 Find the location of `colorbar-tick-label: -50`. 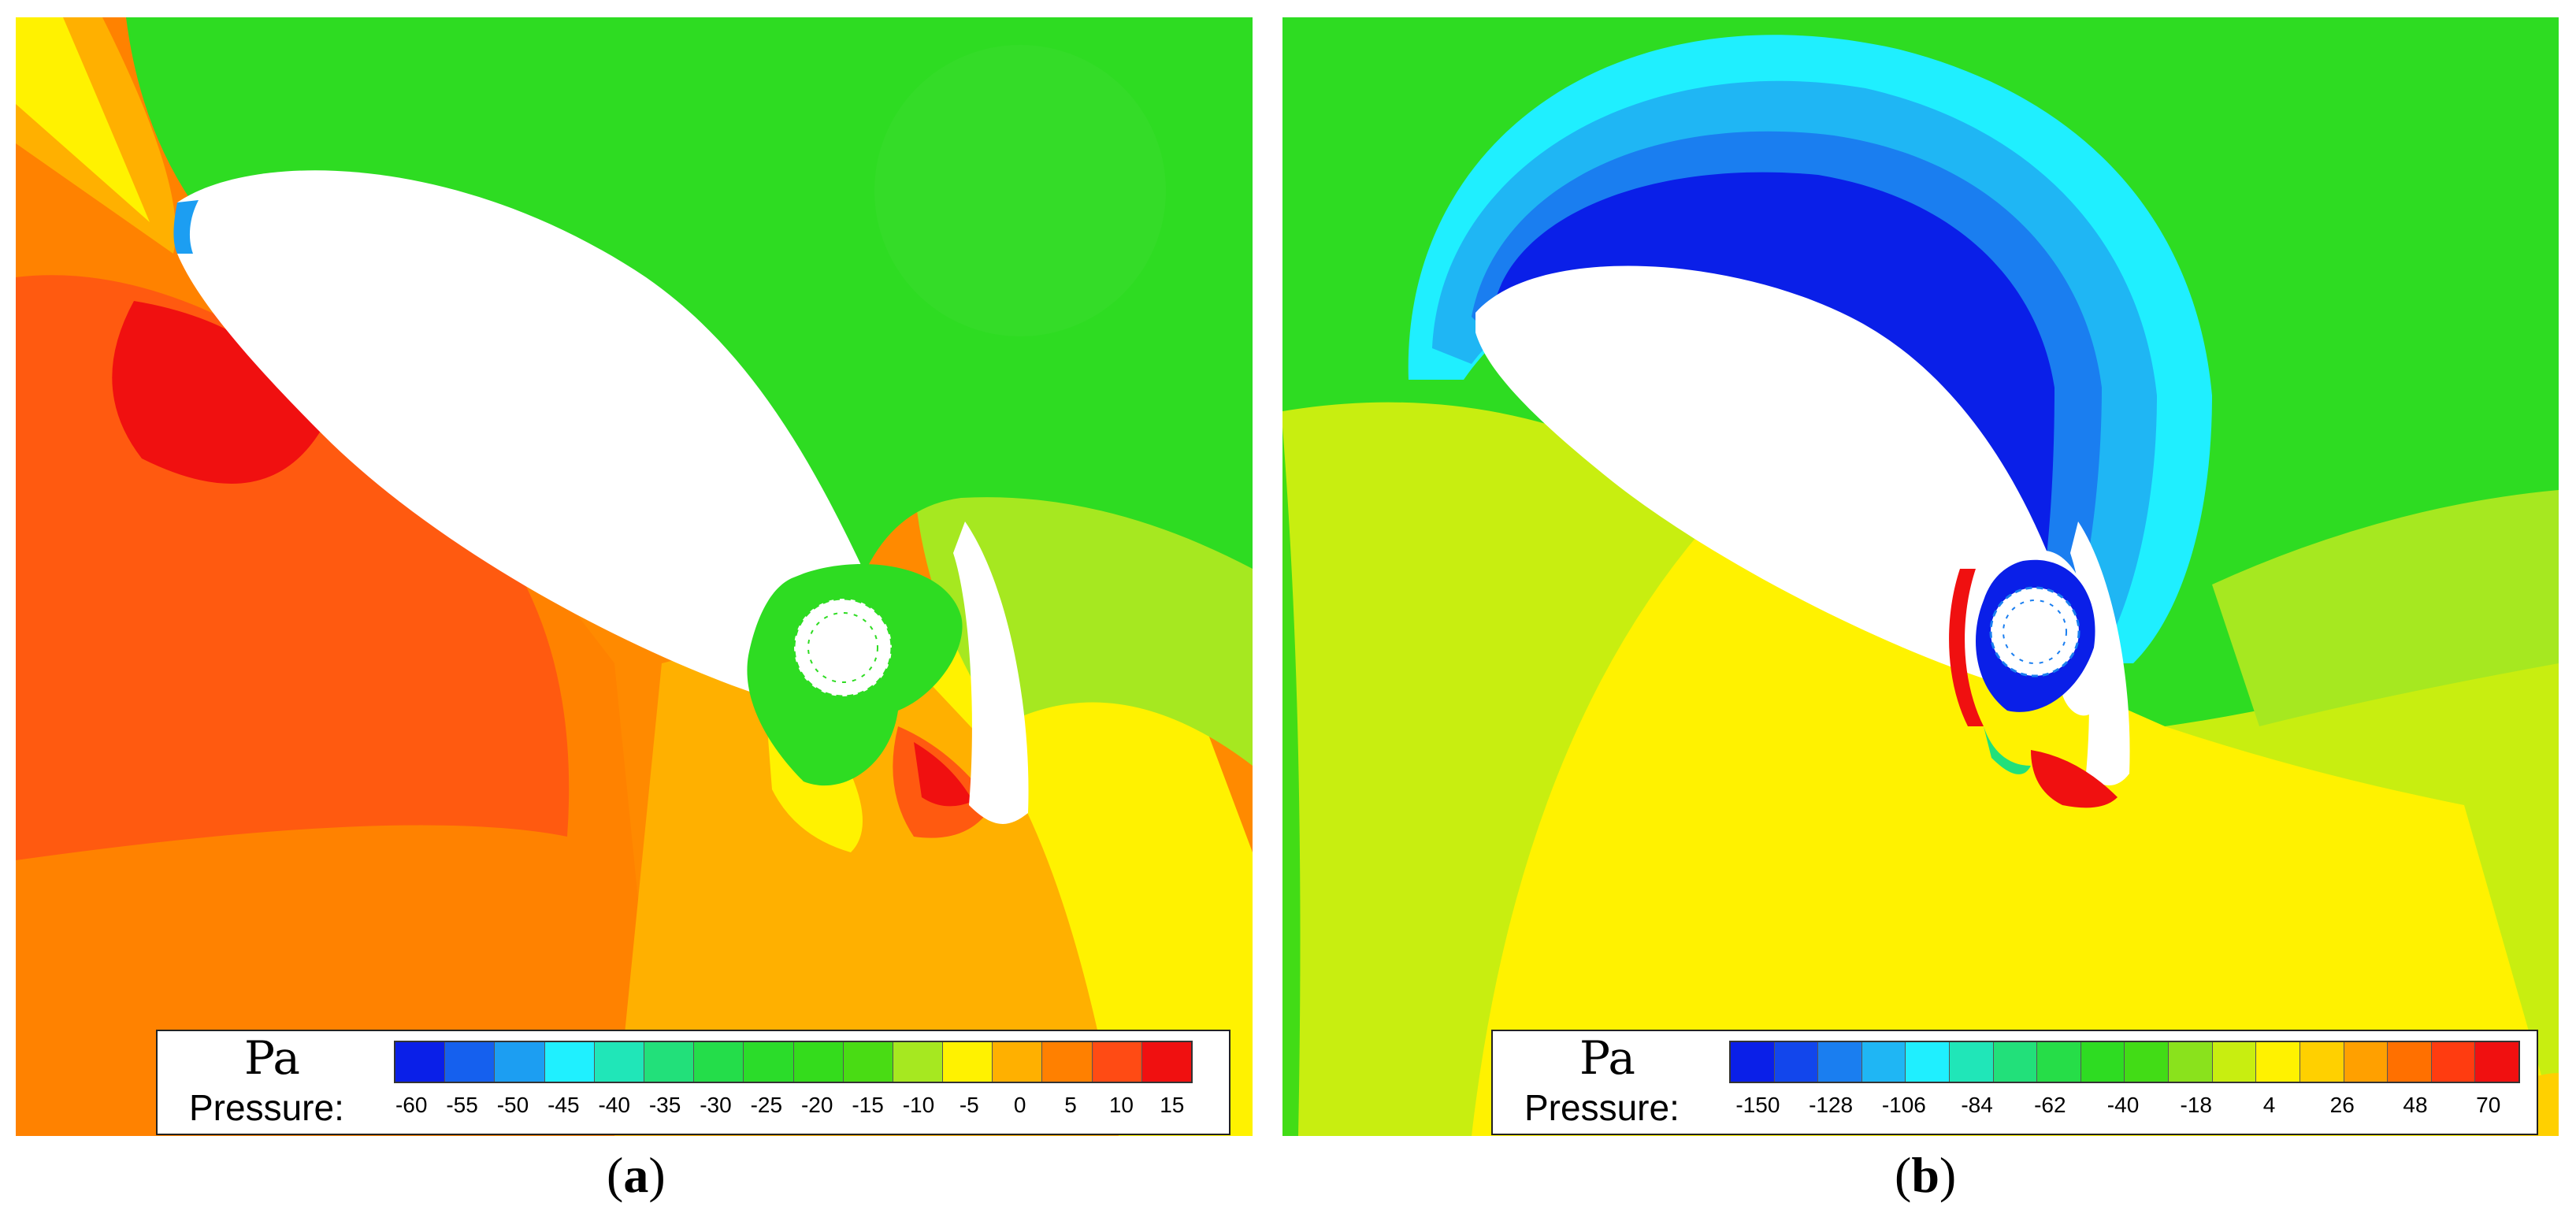

colorbar-tick-label: -50 is located at coordinates (512, 1105).